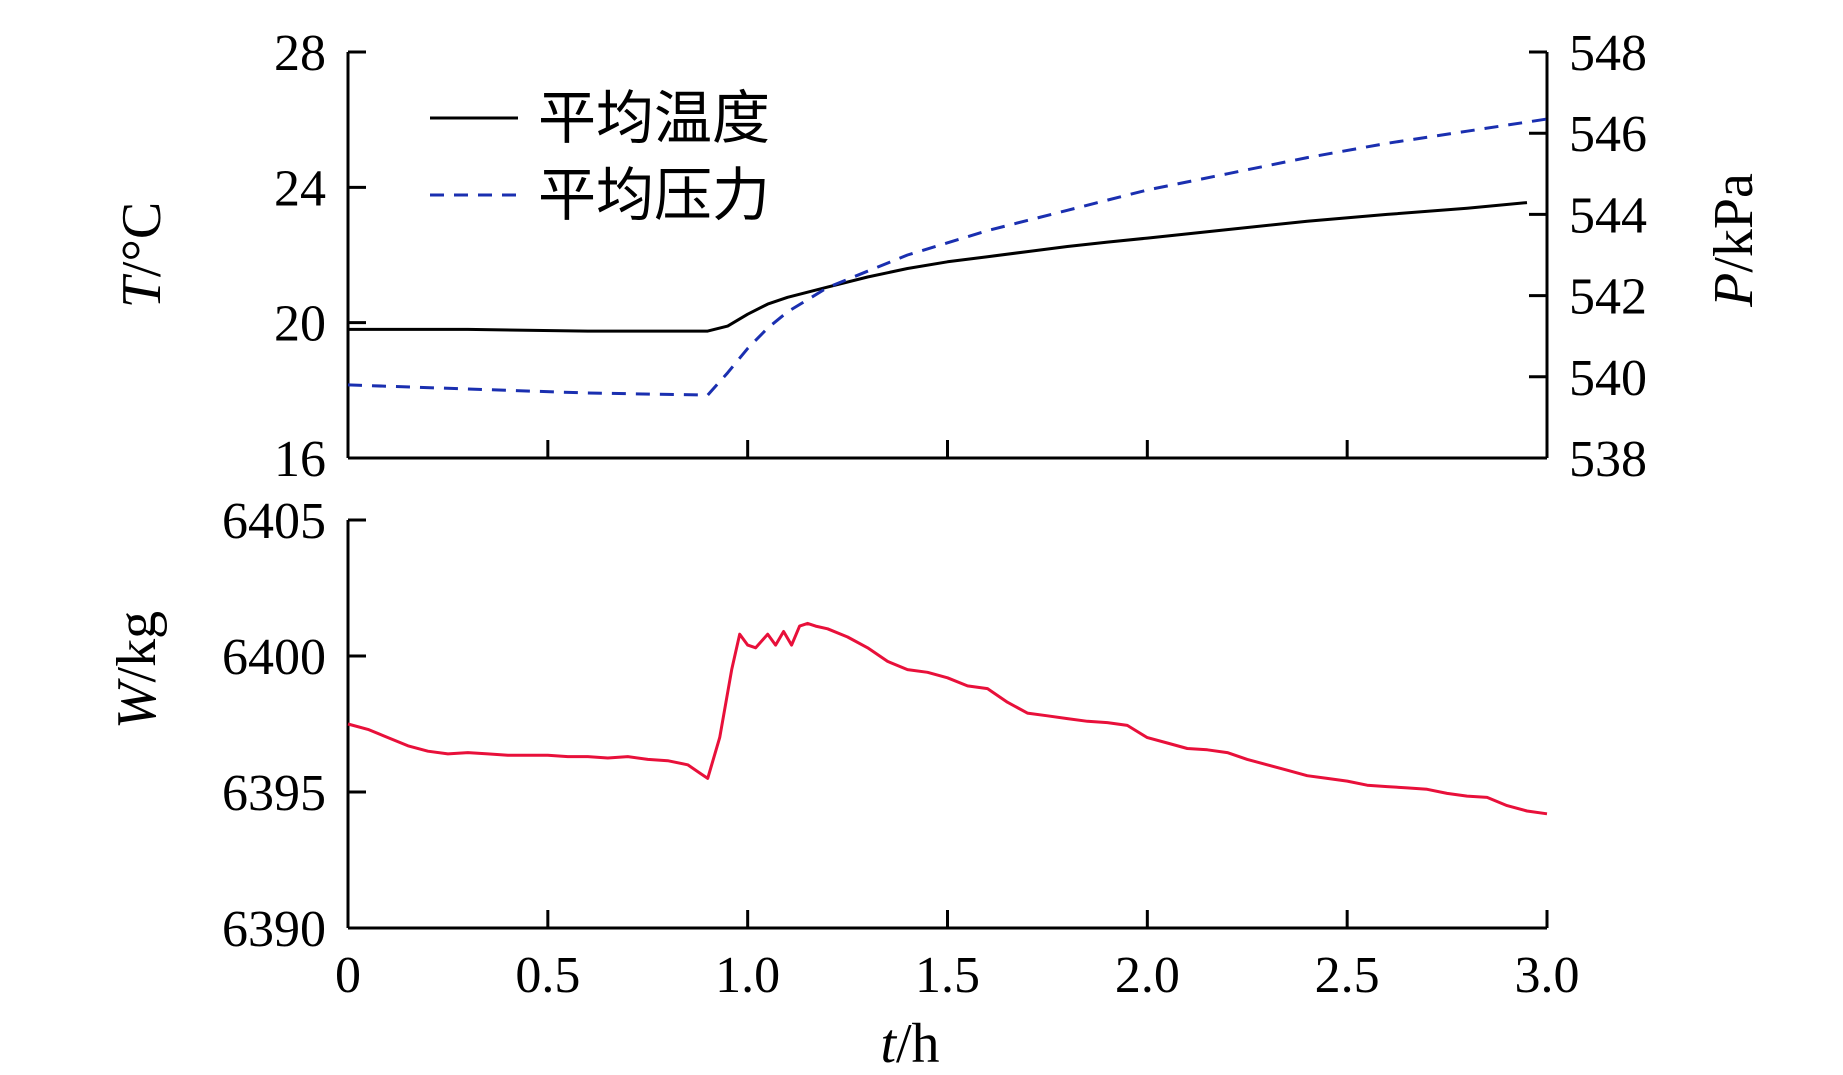 This screenshot has height=1075, width=1843. I want to click on x-axis-label: t/h, so click(909, 1044).